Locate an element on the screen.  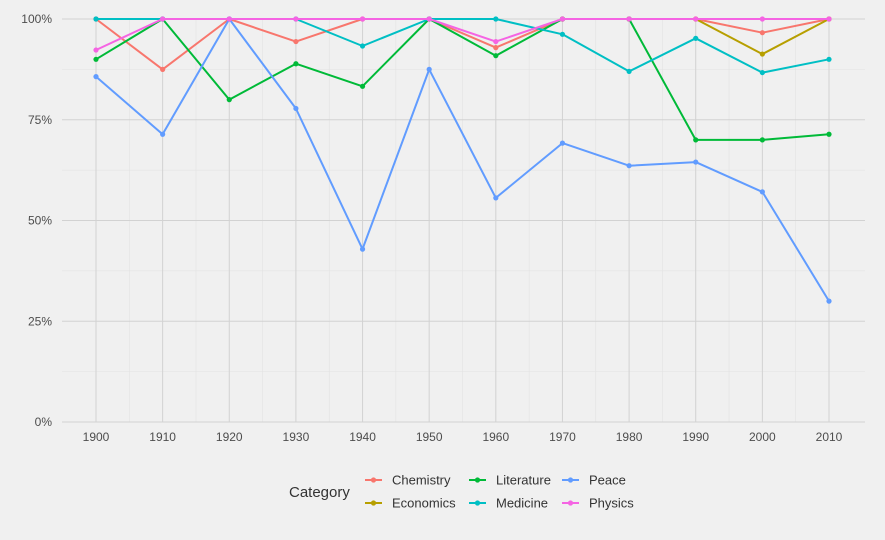
x-tick-label: 1970 is located at coordinates (562, 437).